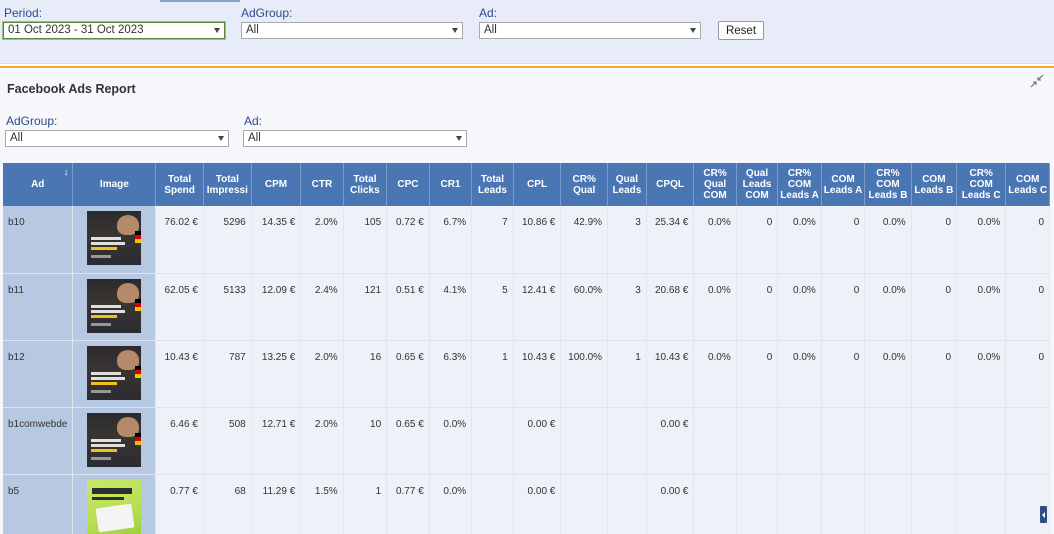  What do you see at coordinates (322, 307) in the screenshot?
I see `metric-cell: 2.4%` at bounding box center [322, 307].